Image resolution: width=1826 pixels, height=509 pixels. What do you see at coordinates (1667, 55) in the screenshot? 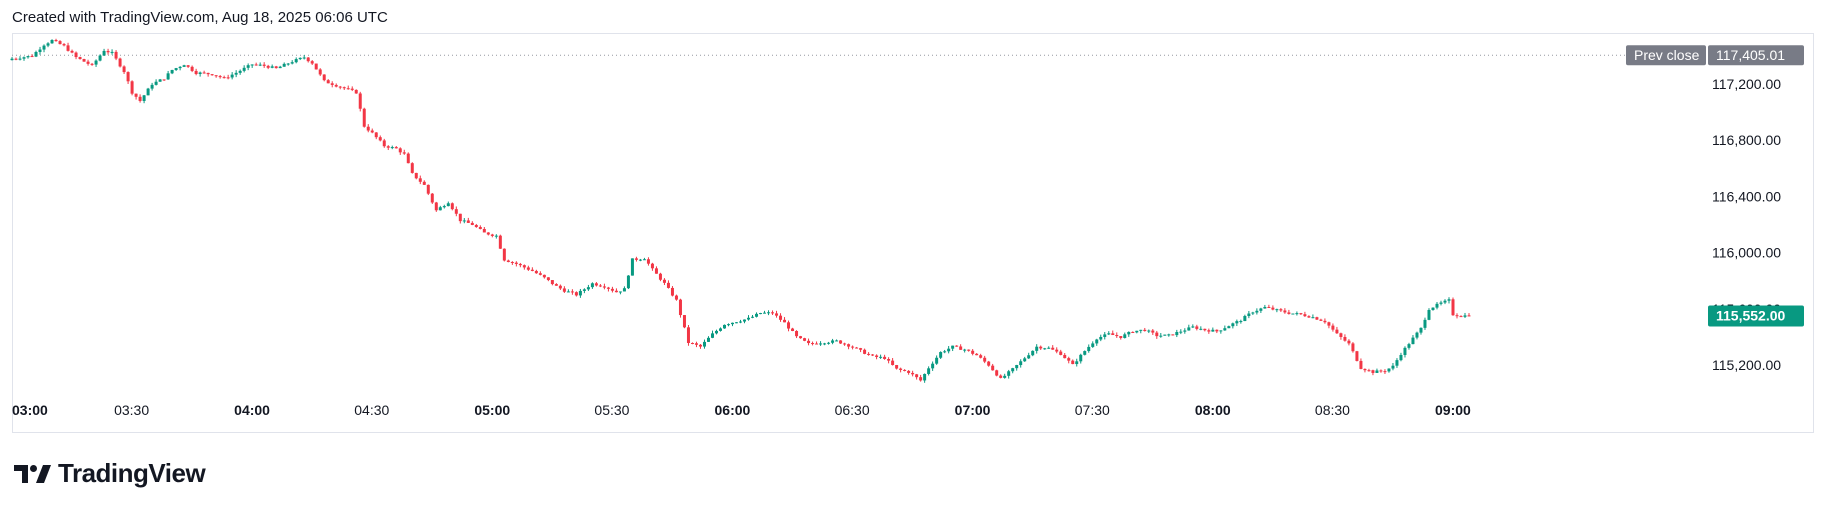
I see `prev-close-label: Prev close` at bounding box center [1667, 55].